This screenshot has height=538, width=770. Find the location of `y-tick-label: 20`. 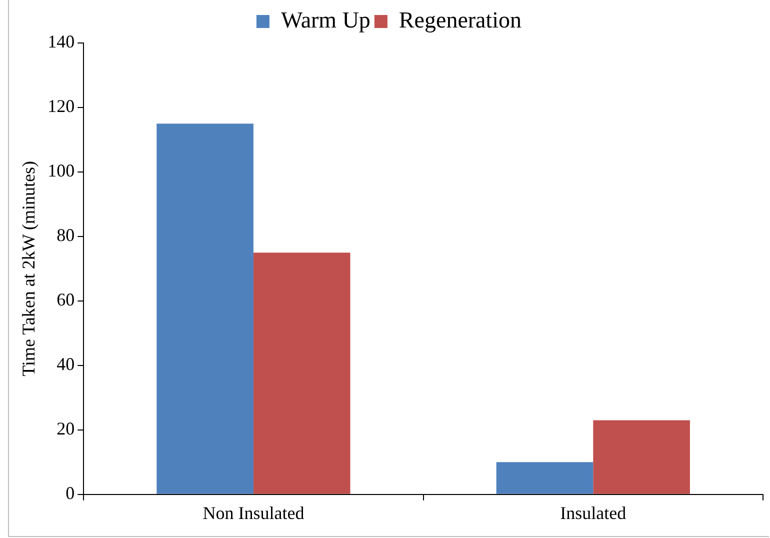

y-tick-label: 20 is located at coordinates (65, 428).